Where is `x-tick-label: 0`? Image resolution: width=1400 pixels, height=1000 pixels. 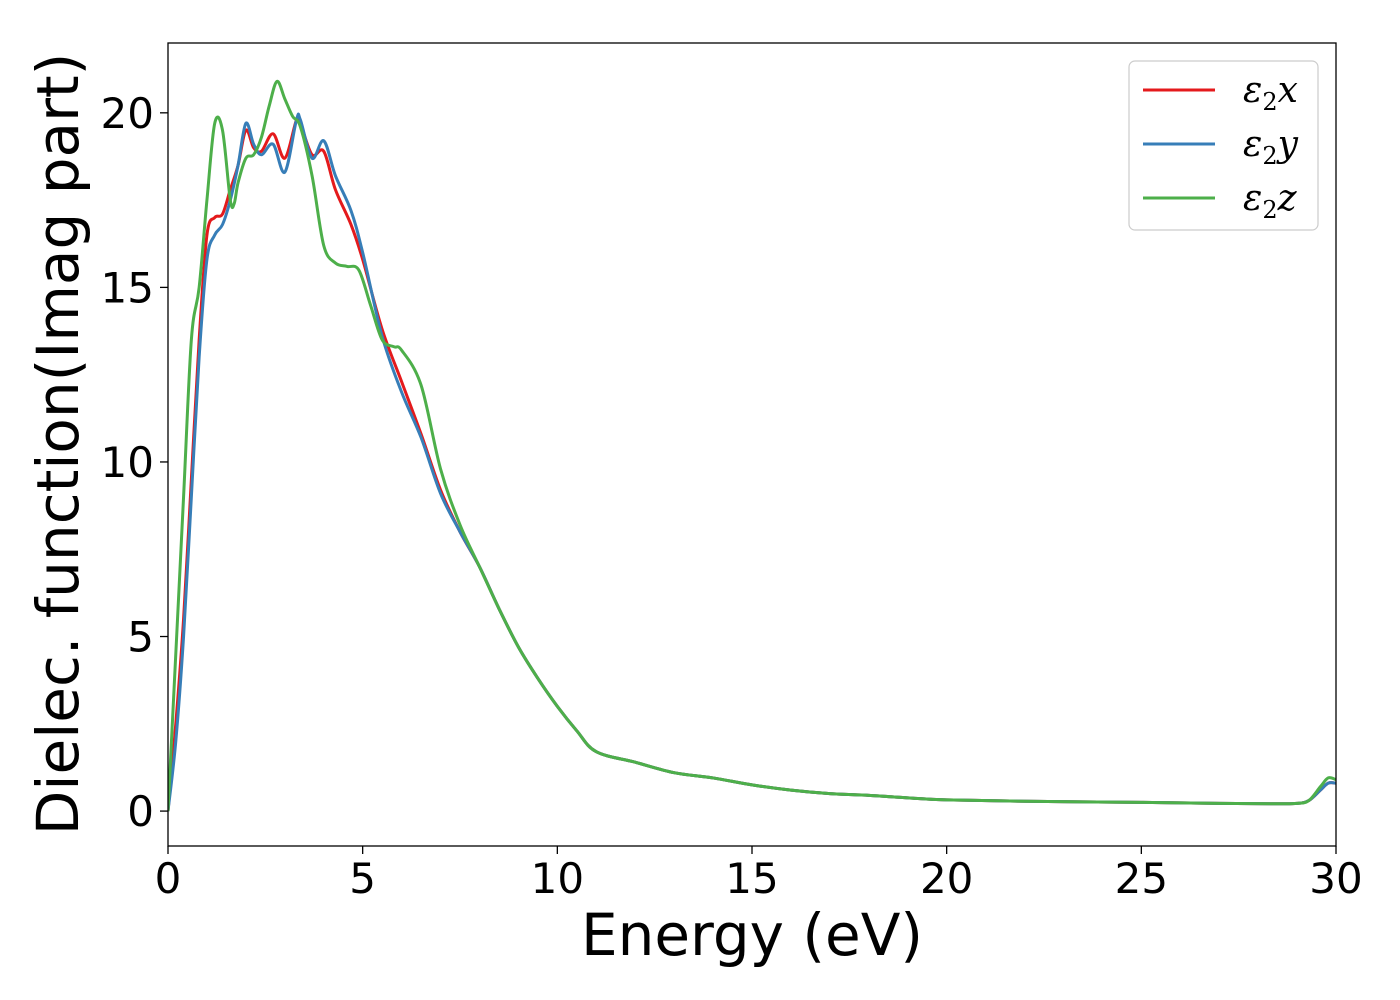 x-tick-label: 0 is located at coordinates (168, 878).